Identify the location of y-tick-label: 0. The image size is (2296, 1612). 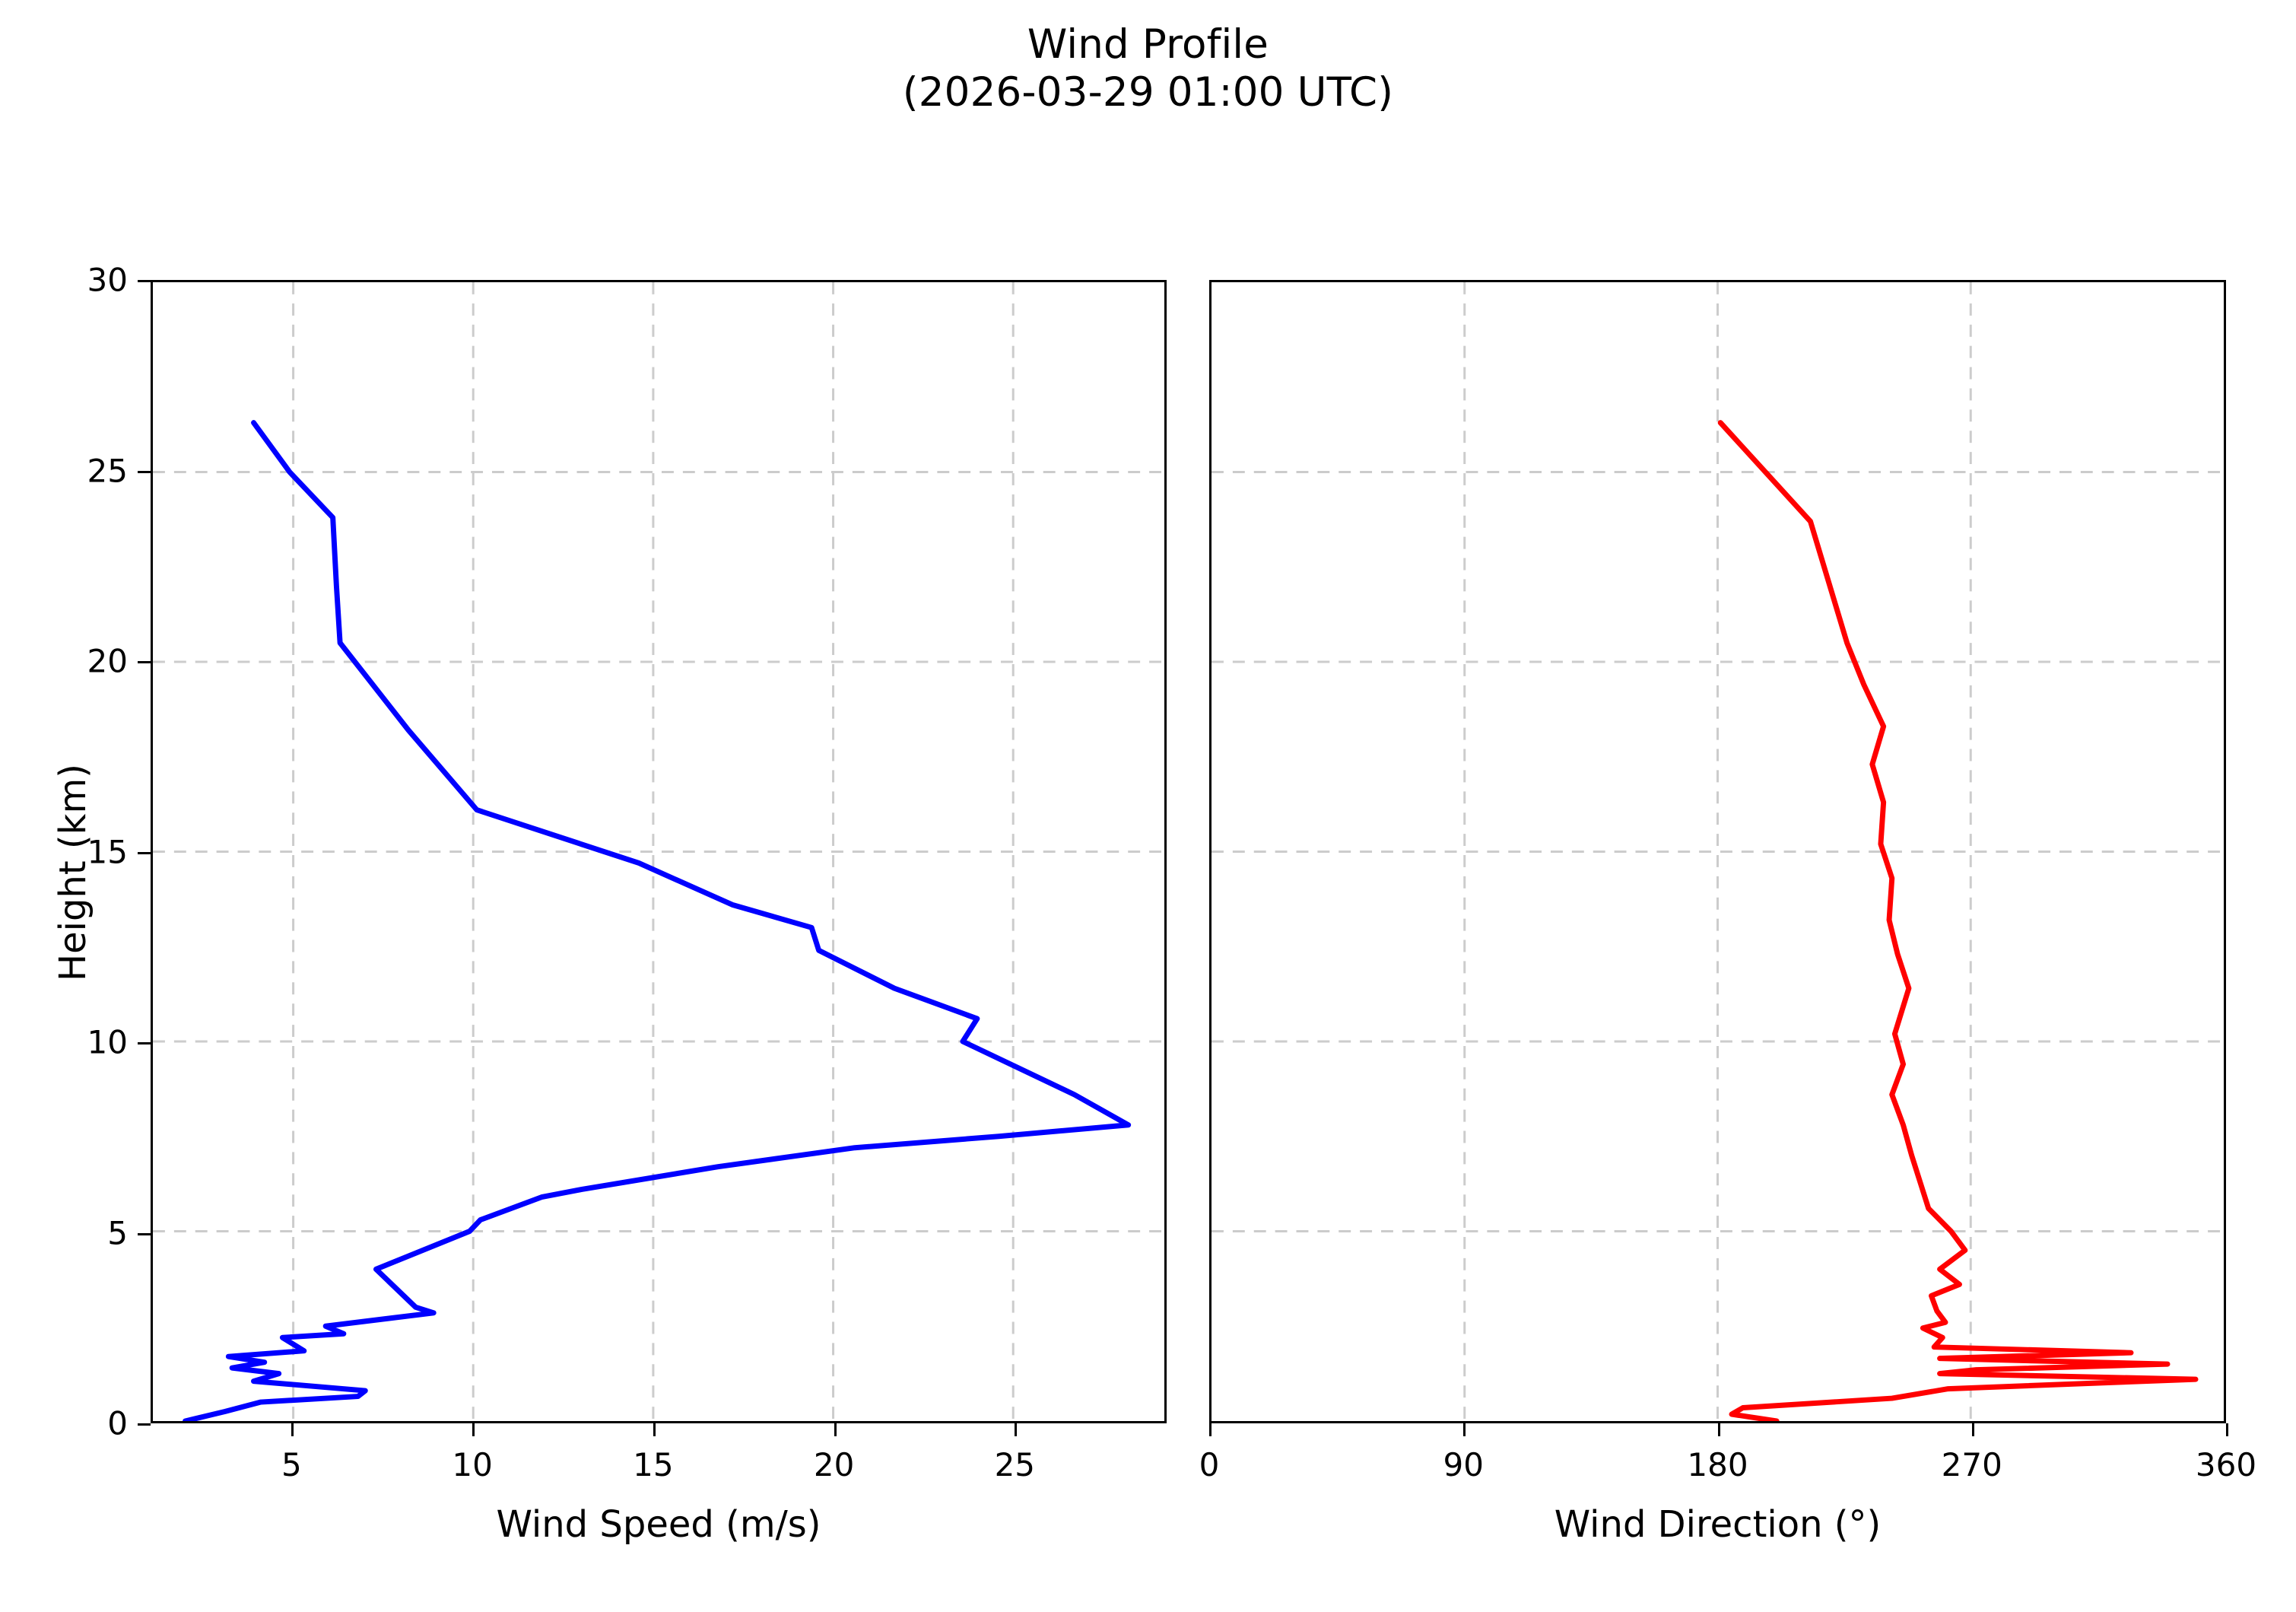
(117, 1423).